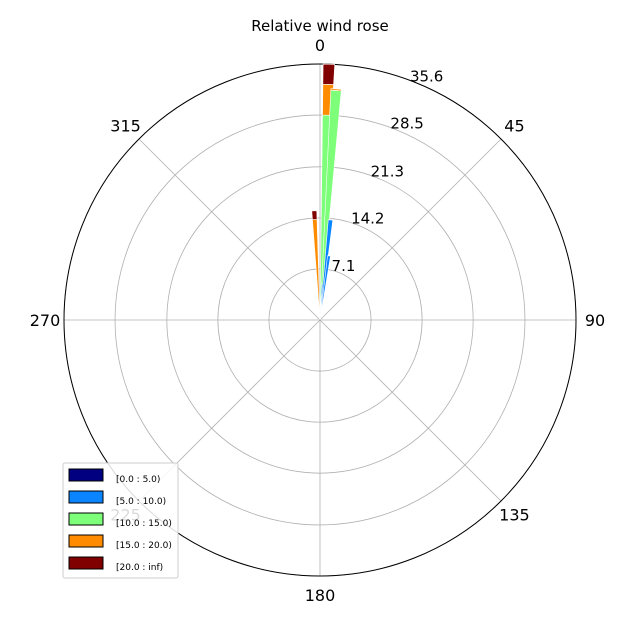  I want to click on direction-label-315: 315, so click(125, 126).